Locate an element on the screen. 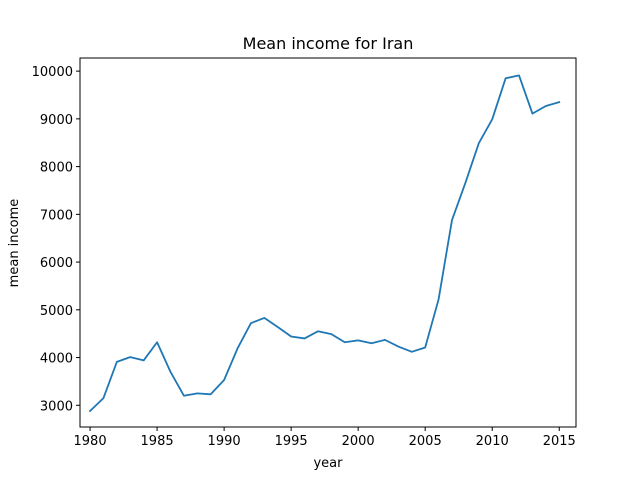  x-tick-label: 1980 is located at coordinates (90, 441).